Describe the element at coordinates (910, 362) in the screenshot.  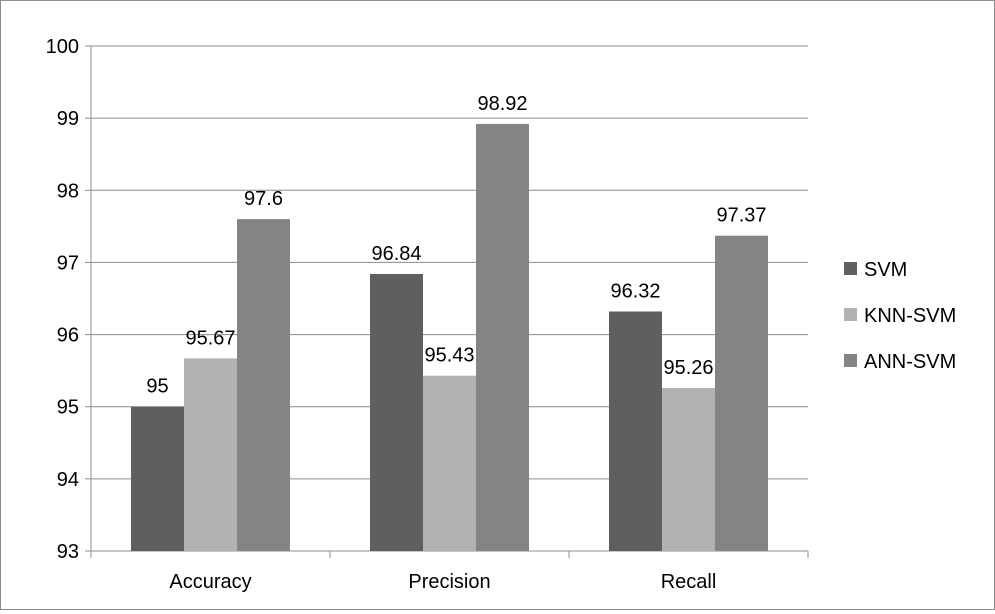
I see `legend-label: ANN-SVM` at that location.